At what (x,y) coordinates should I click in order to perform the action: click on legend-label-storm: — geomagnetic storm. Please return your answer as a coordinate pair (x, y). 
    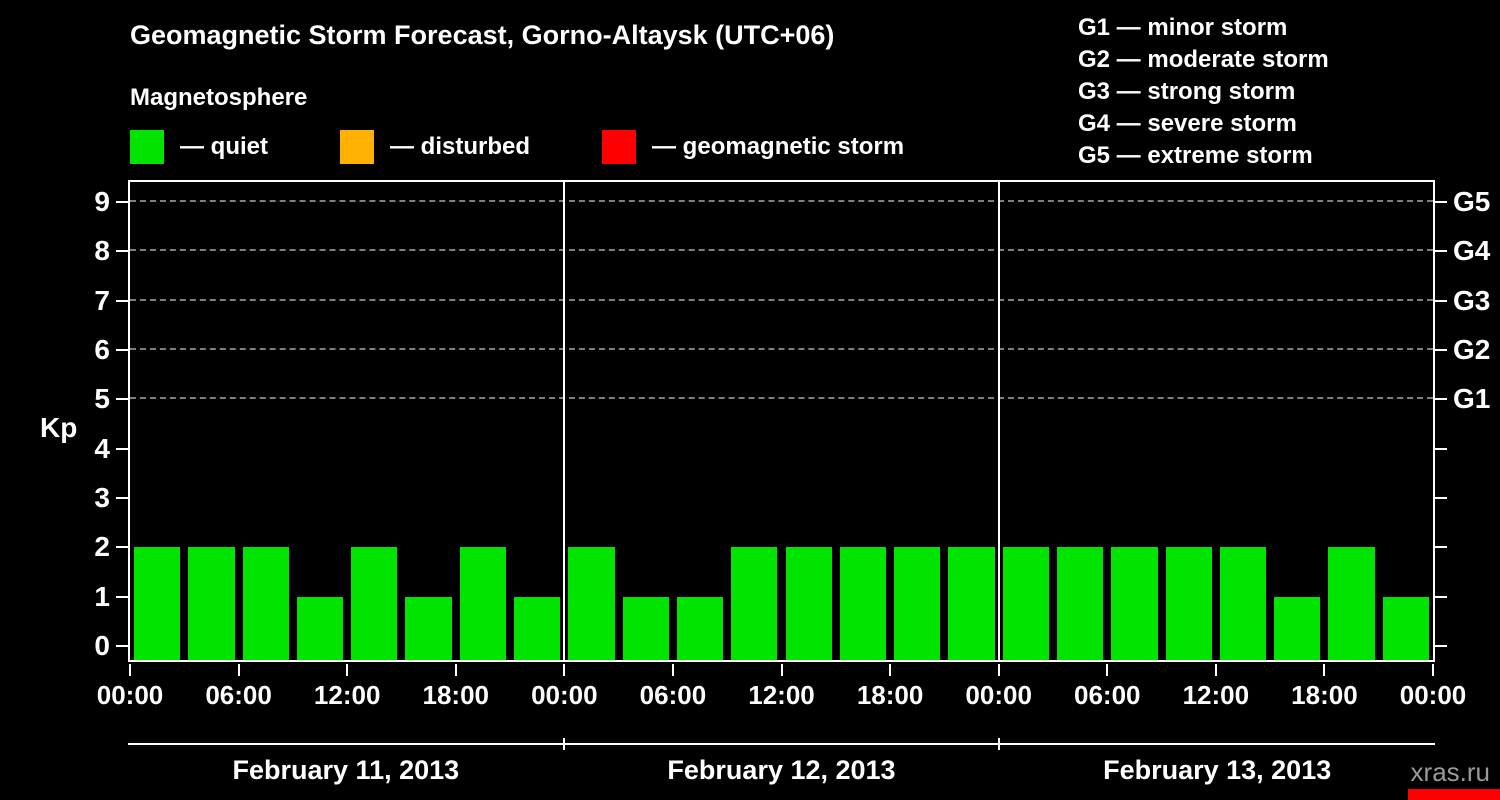
    Looking at the image, I should click on (778, 146).